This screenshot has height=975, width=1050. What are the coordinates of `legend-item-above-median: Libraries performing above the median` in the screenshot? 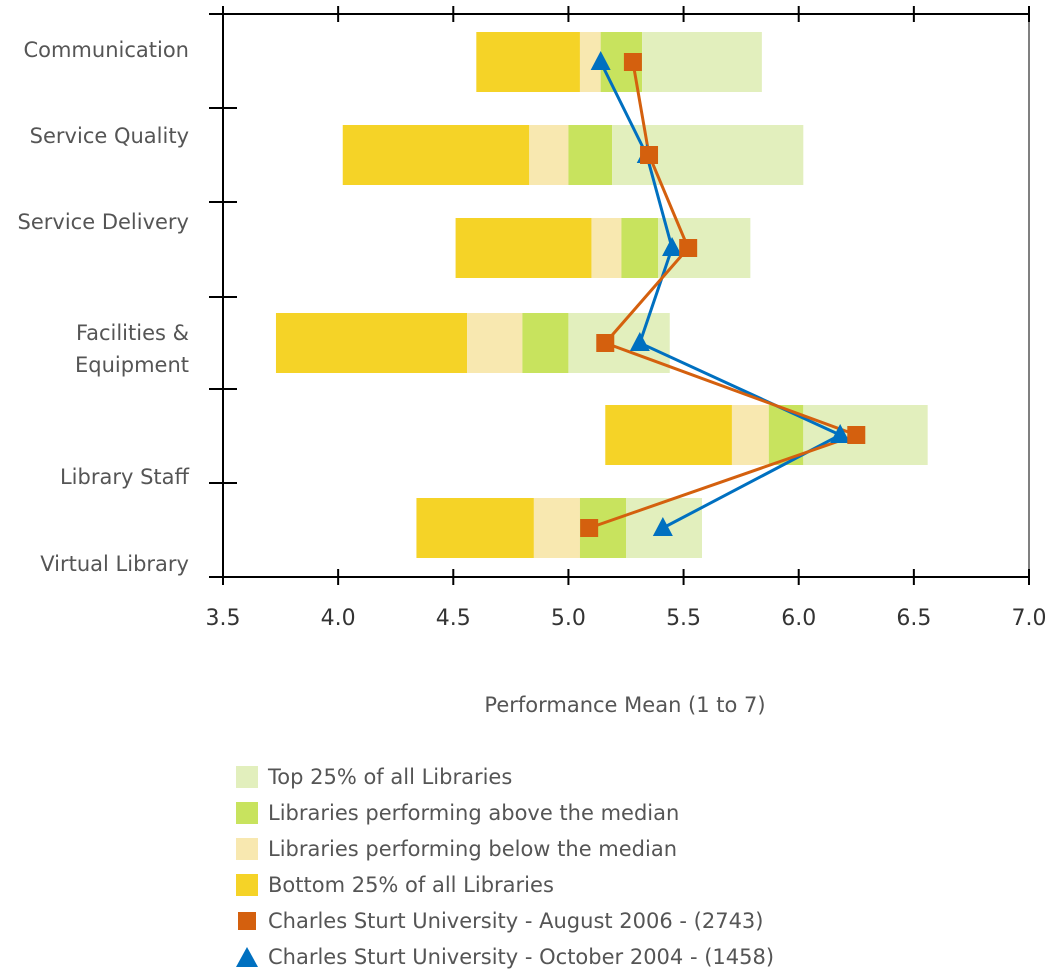 It's located at (505, 813).